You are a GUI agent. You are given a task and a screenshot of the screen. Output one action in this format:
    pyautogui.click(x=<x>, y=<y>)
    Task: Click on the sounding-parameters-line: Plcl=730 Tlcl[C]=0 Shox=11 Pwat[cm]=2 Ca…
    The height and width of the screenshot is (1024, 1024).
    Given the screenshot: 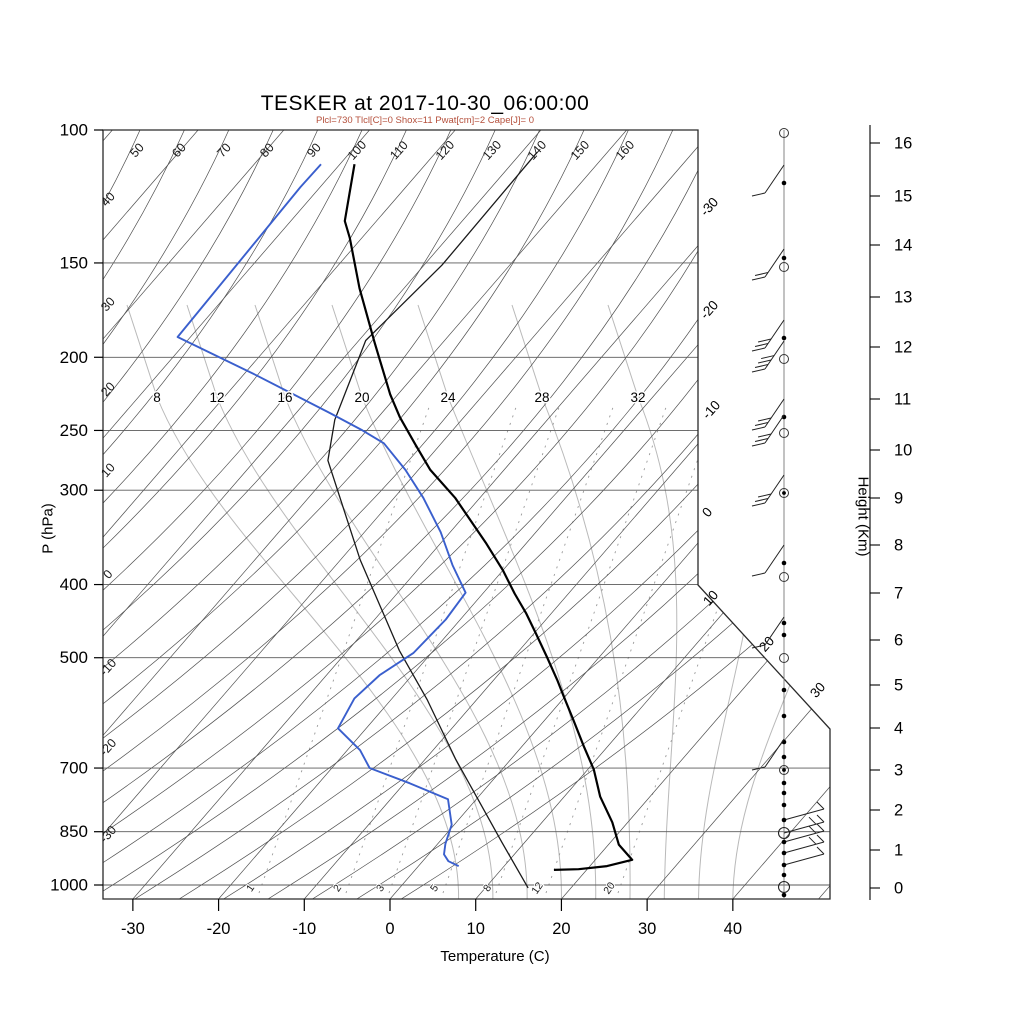 What is the action you would take?
    pyautogui.click(x=424, y=120)
    